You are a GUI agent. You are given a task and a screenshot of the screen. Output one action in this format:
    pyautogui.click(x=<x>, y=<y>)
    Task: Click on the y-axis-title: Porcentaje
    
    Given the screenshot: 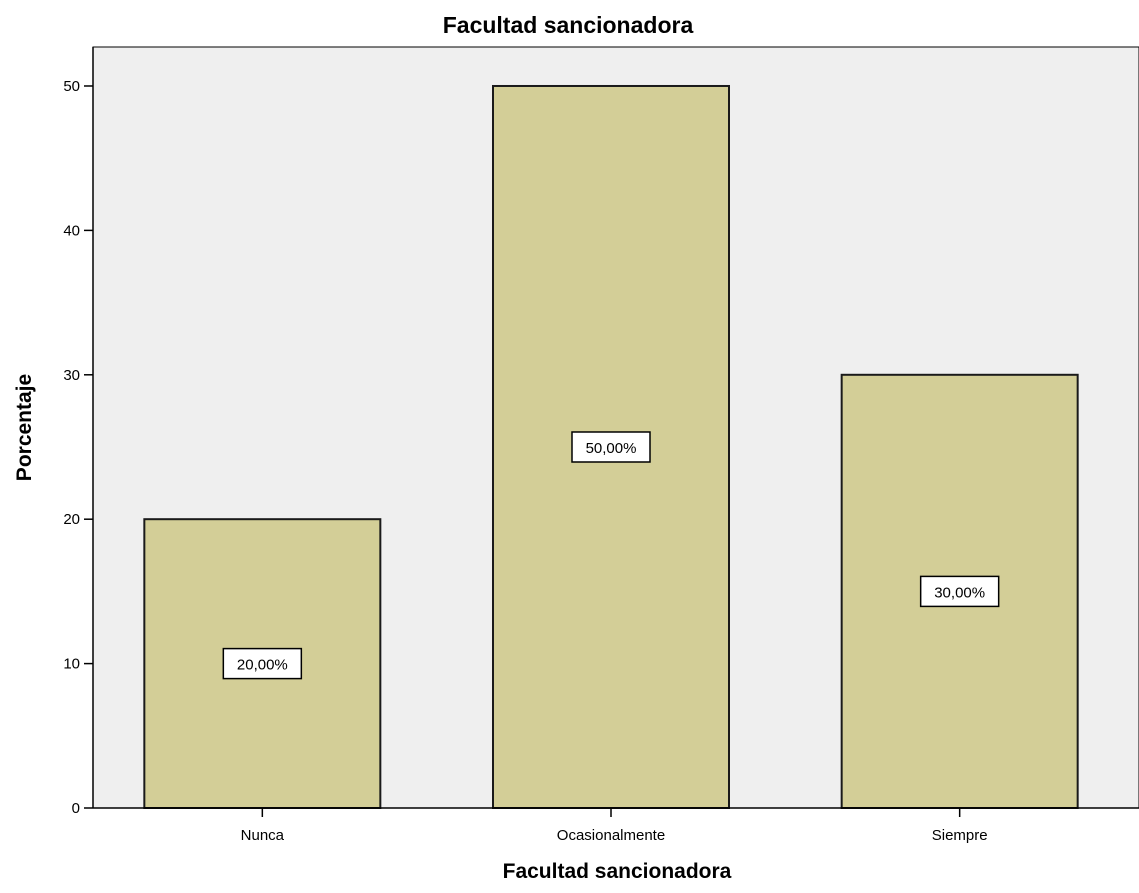 What is the action you would take?
    pyautogui.click(x=24, y=427)
    